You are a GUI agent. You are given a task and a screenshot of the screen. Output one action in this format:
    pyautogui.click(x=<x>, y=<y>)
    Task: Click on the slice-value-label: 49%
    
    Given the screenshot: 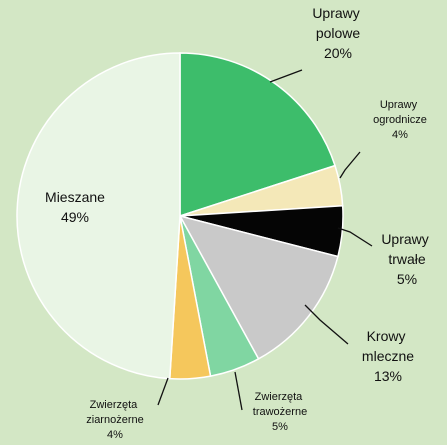 What is the action you would take?
    pyautogui.click(x=75, y=217)
    